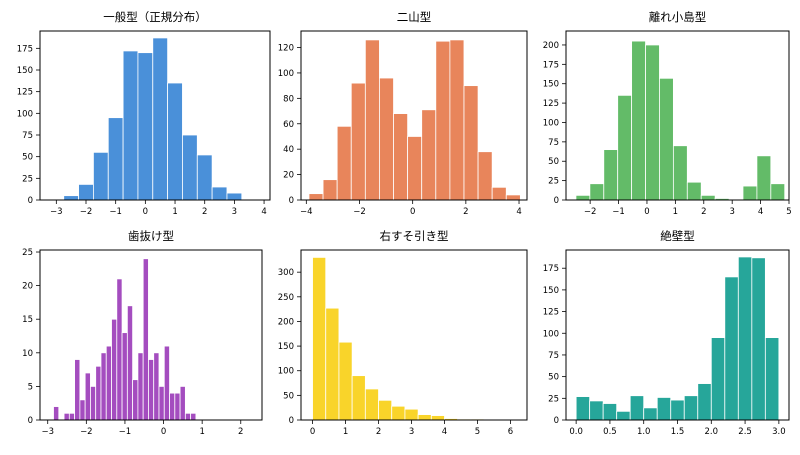  Describe the element at coordinates (553, 356) in the screenshot. I see `y-tick-label: 75` at that location.